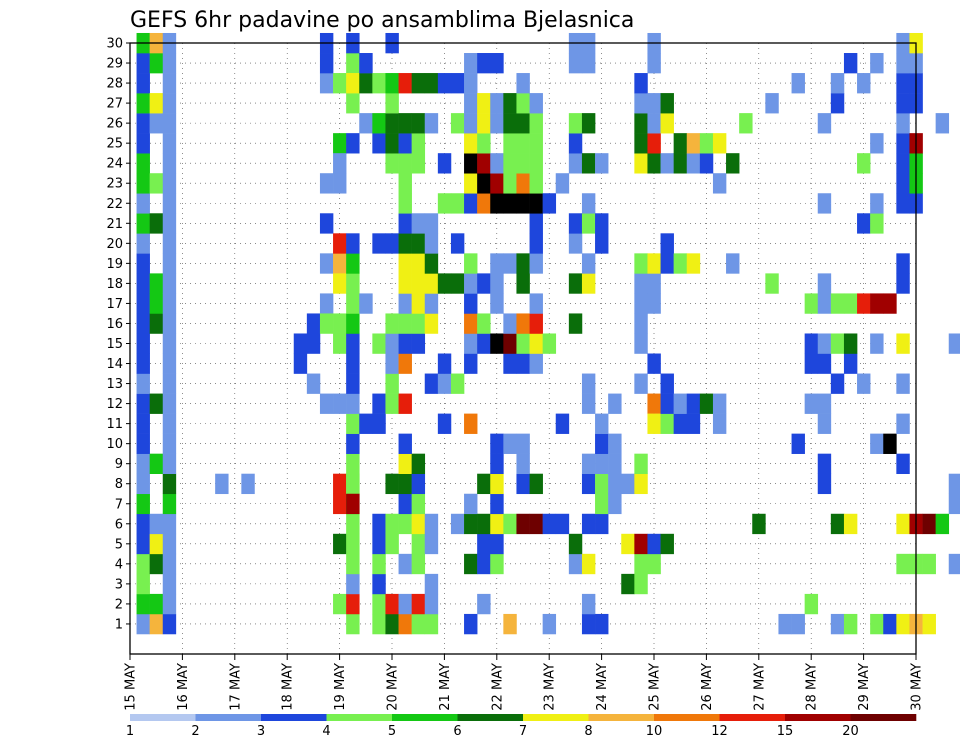 The image size is (960, 742). I want to click on legend-label: 4, so click(326, 731).